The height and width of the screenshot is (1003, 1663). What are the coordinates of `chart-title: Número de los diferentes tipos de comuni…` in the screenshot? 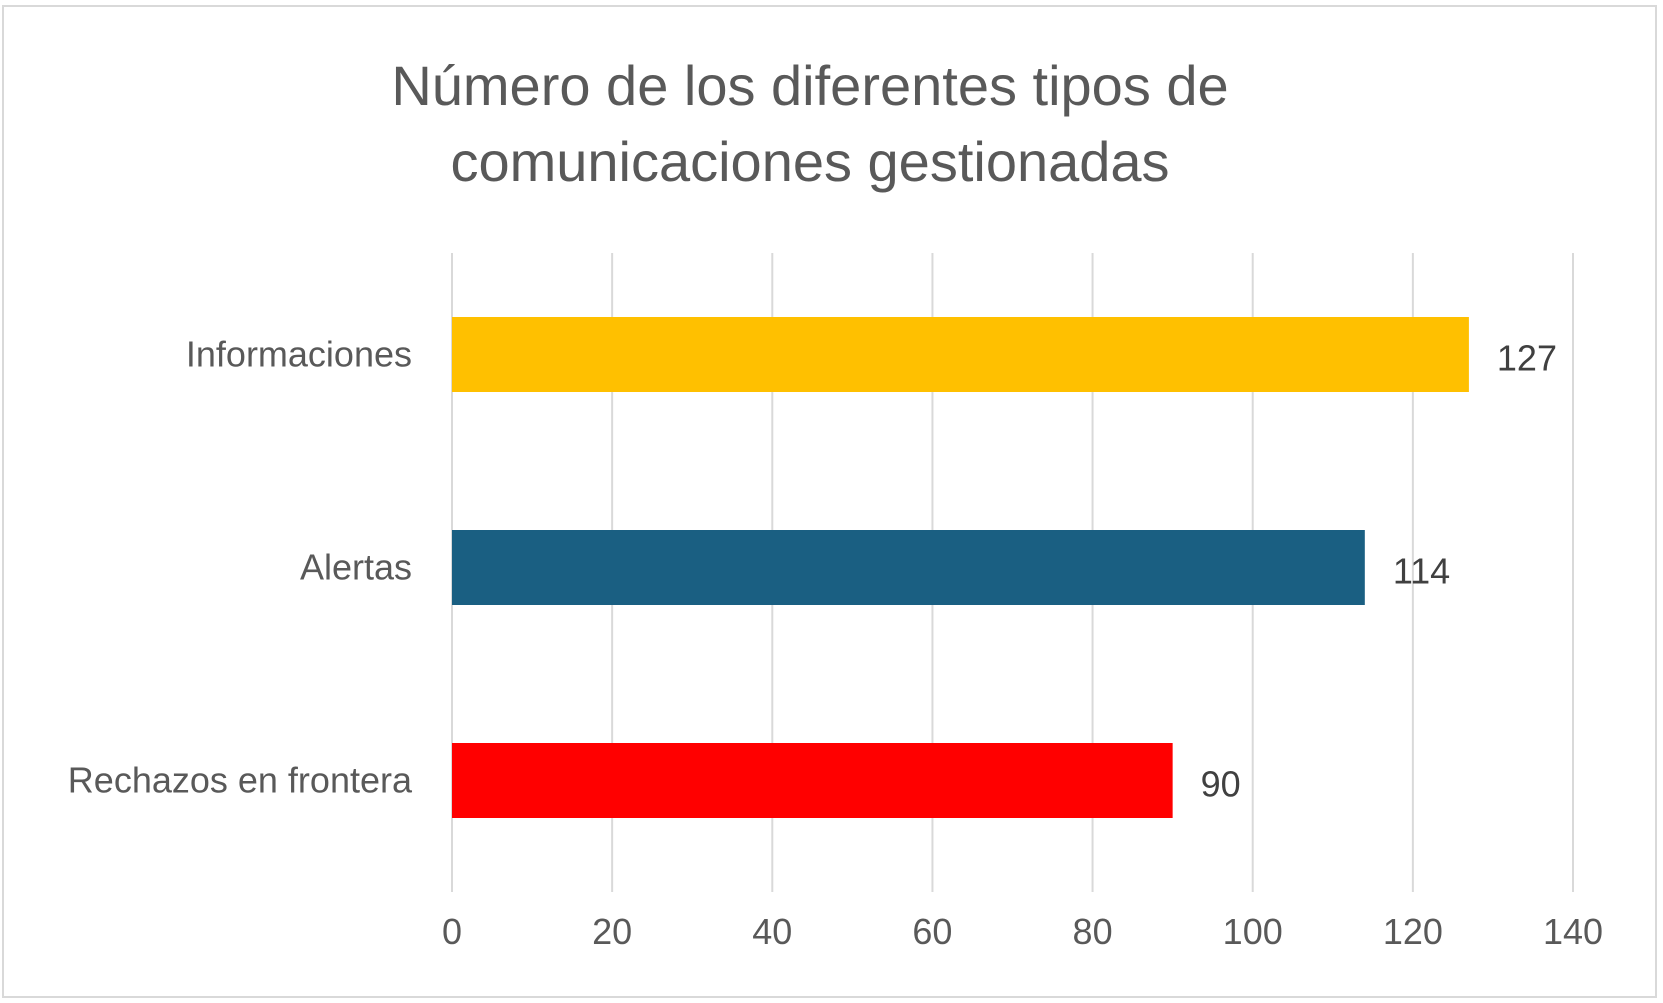 It's located at (810, 123).